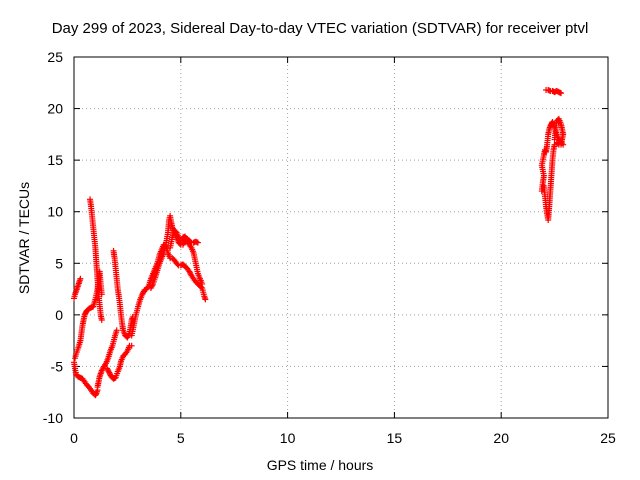 This screenshot has height=480, width=640. Describe the element at coordinates (320, 465) in the screenshot. I see `x-axis-label: GPS time / hours` at that location.